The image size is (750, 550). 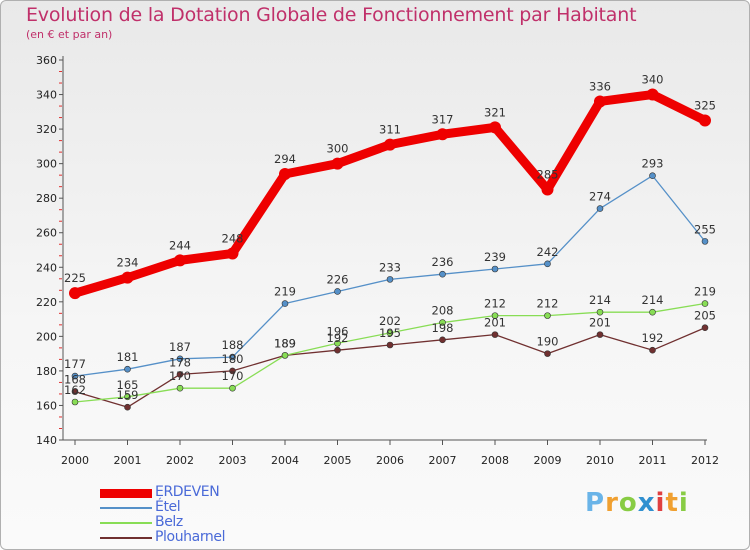 I want to click on data-label: 311, so click(x=390, y=130).